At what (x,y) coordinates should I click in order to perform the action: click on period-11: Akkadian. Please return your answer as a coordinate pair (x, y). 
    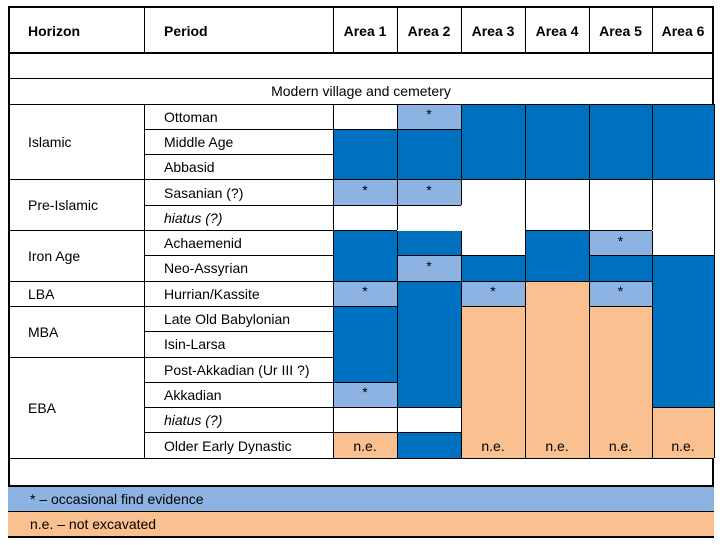
    Looking at the image, I should click on (238, 394).